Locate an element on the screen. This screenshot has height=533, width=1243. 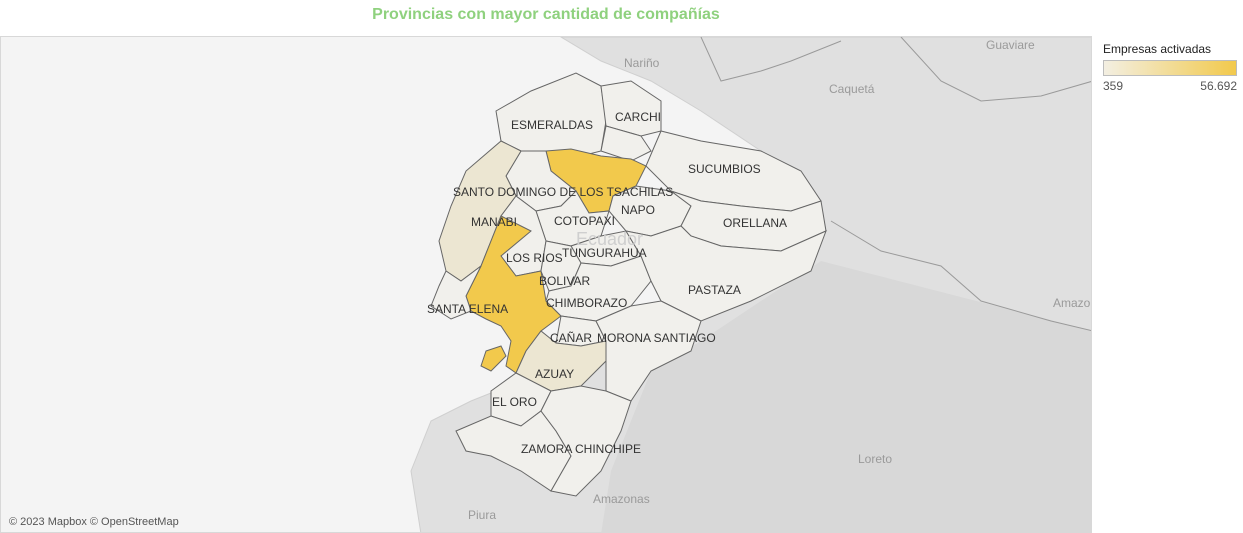
label-tungurahua: TUNGURAHUA is located at coordinates (604, 253).